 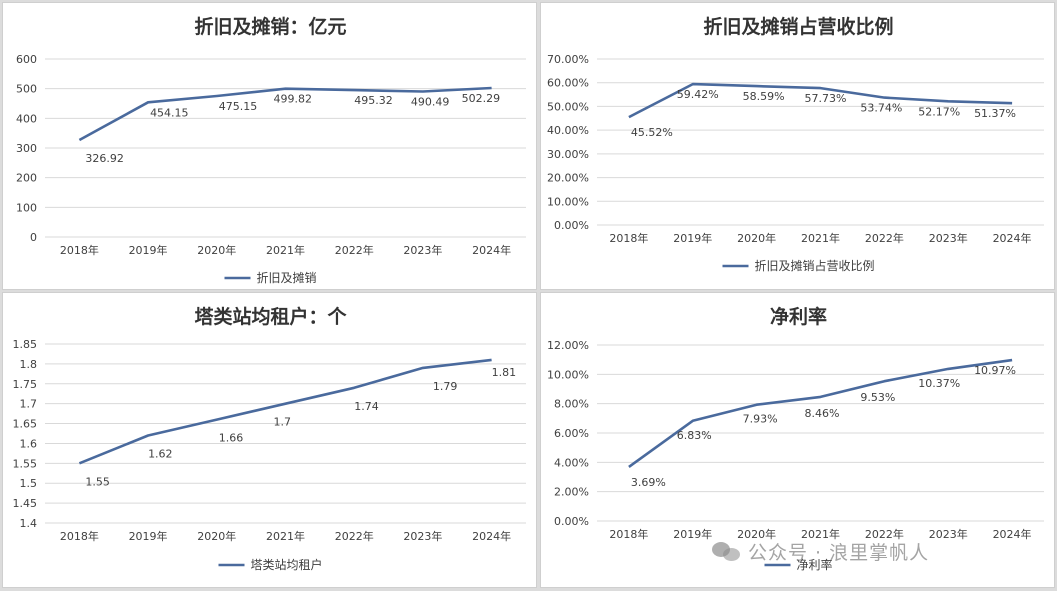 What do you see at coordinates (760, 419) in the screenshot?
I see `data-label: 7.93%` at bounding box center [760, 419].